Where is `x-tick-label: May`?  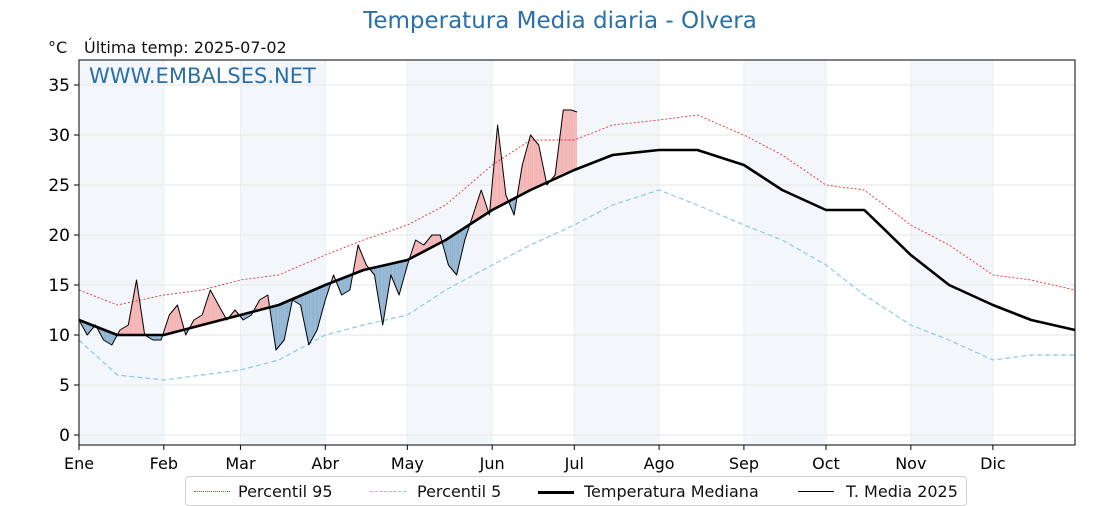
x-tick-label: May is located at coordinates (407, 463).